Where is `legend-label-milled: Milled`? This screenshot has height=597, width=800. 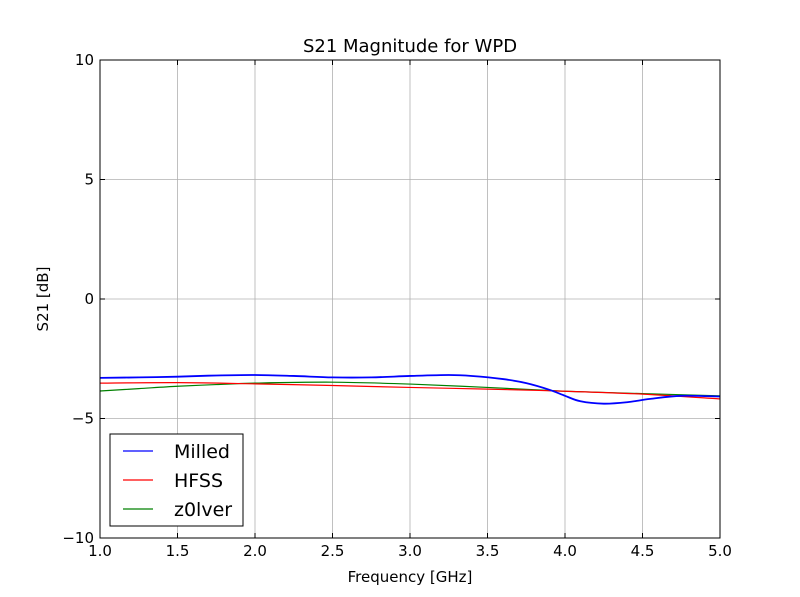 legend-label-milled: Milled is located at coordinates (202, 452).